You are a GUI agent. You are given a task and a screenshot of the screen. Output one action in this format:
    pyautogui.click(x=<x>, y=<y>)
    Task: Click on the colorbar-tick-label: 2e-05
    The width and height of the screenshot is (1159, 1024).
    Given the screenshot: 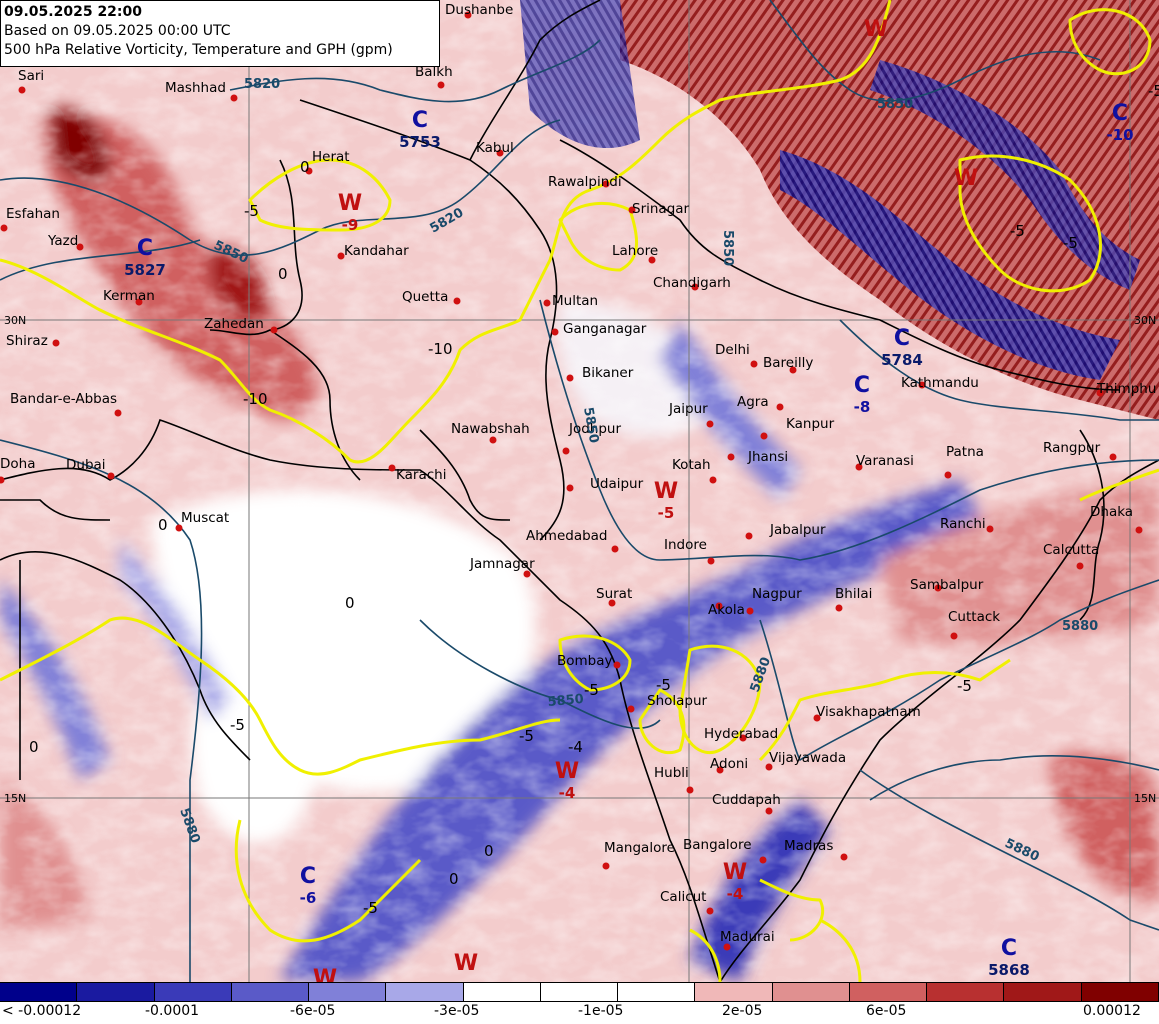 What is the action you would take?
    pyautogui.click(x=742, y=1011)
    